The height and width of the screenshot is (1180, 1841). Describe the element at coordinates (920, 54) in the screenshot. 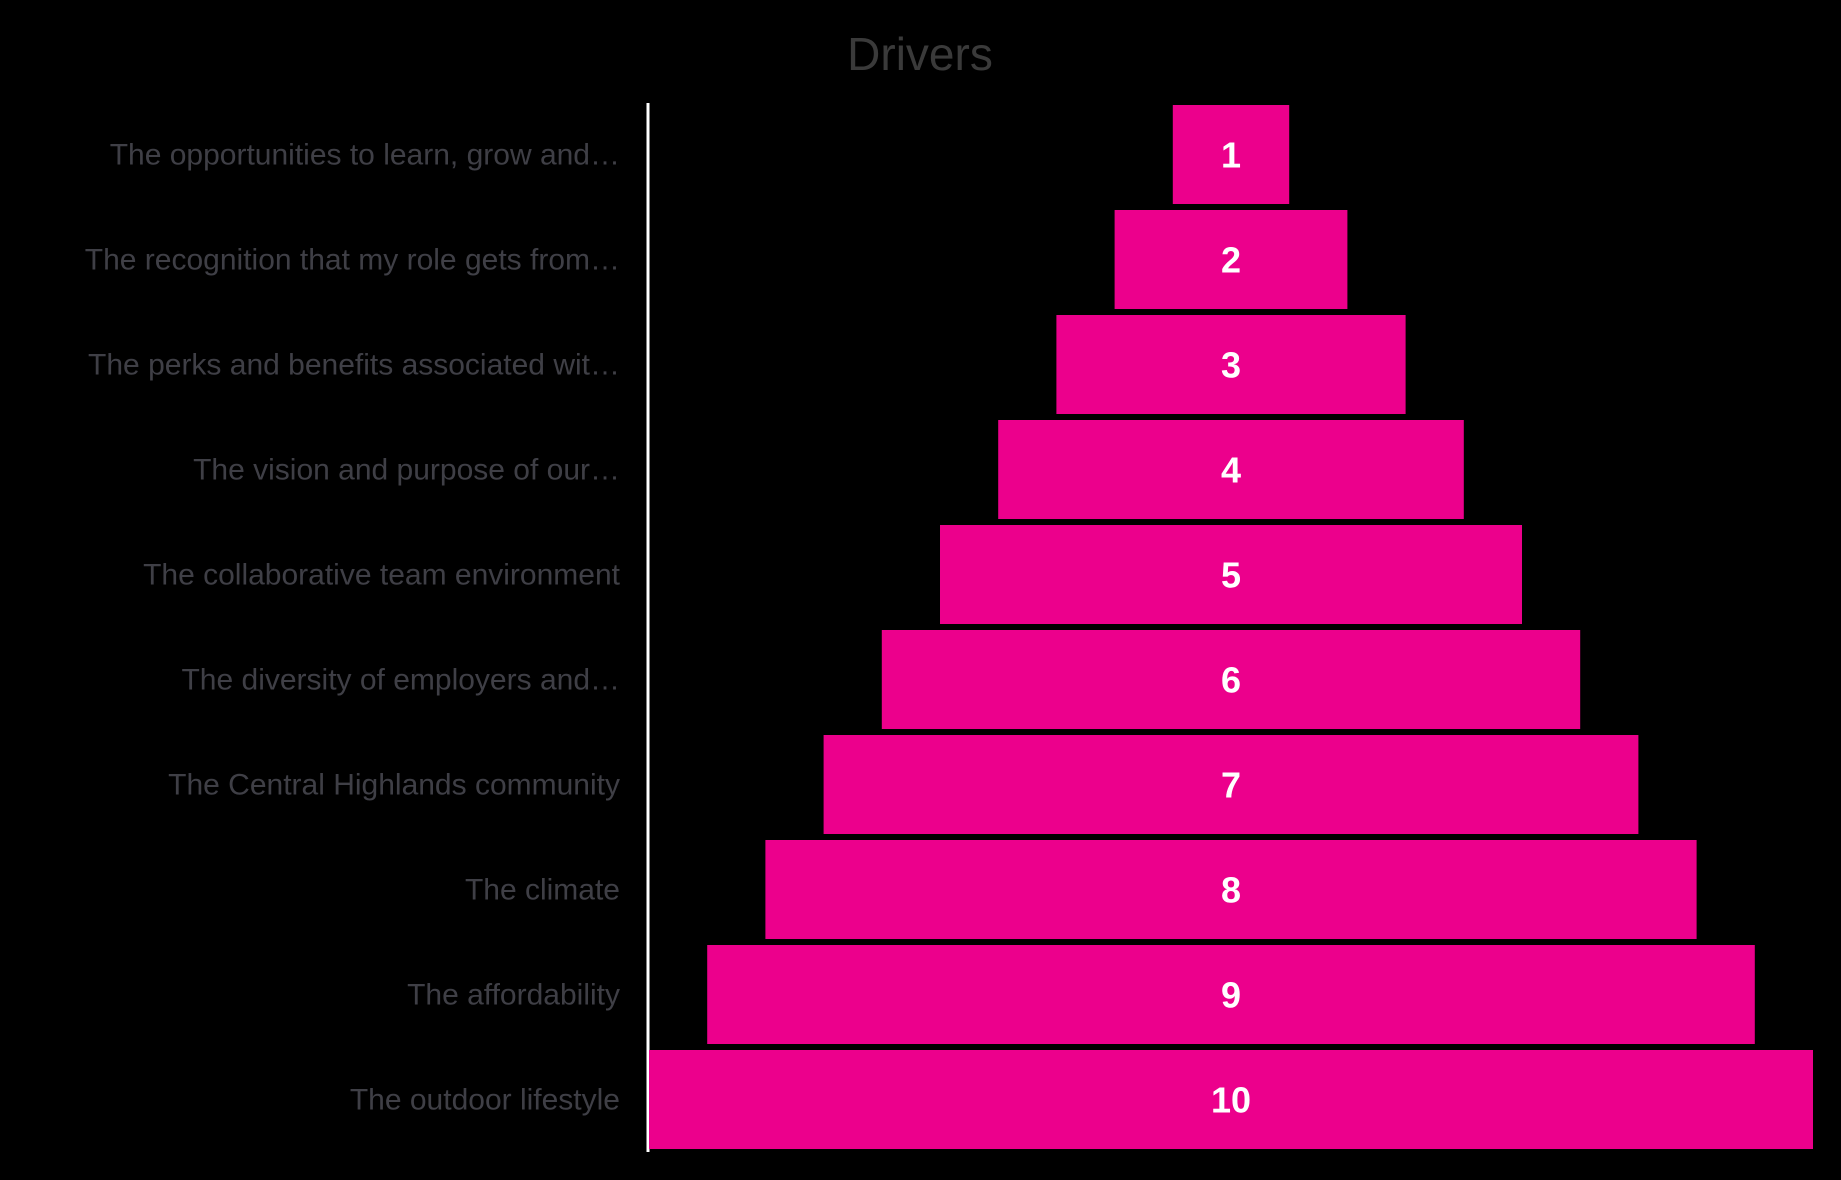

I see `chart-title: Drivers` at that location.